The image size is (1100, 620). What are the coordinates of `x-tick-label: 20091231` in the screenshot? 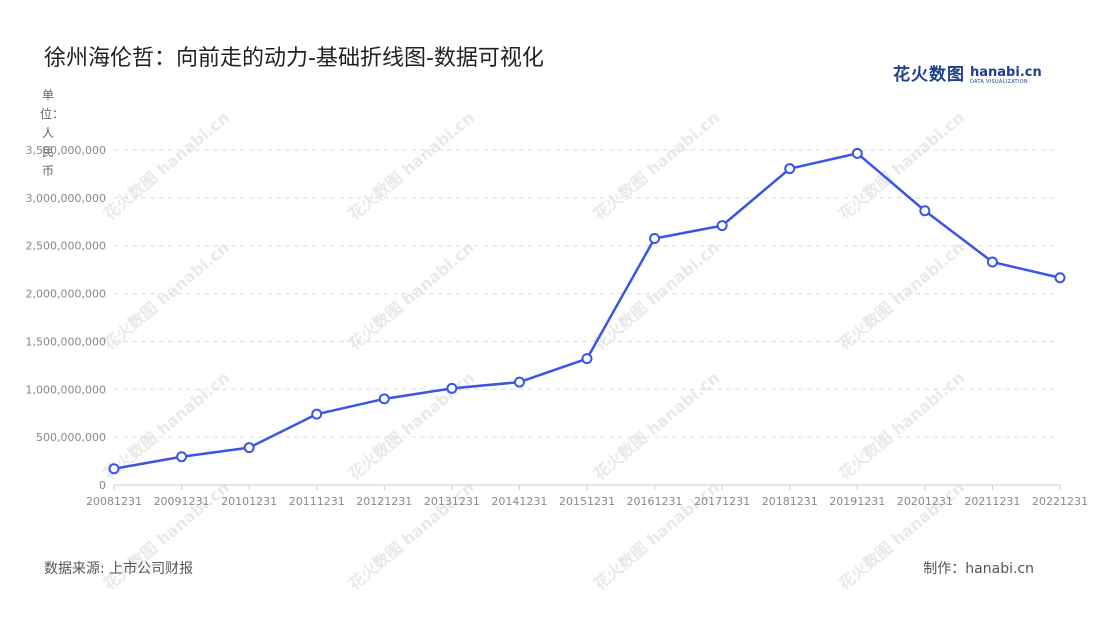 It's located at (182, 501).